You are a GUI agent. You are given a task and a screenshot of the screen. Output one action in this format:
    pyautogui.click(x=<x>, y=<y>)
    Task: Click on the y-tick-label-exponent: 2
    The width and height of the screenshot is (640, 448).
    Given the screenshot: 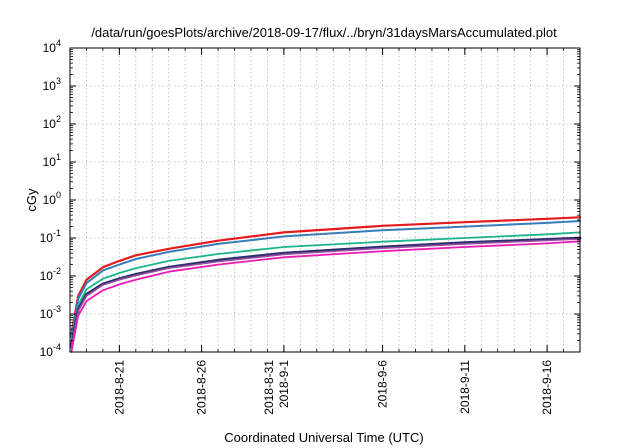 What is the action you would take?
    pyautogui.click(x=58, y=119)
    